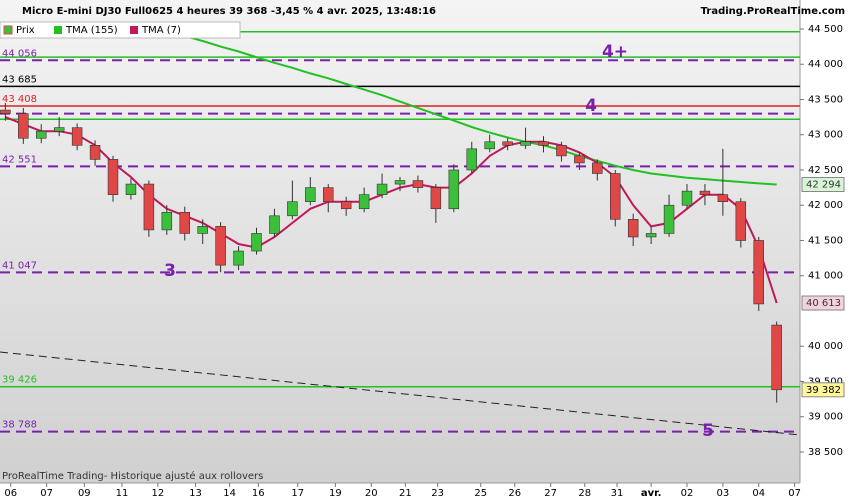 The image size is (850, 500). I want to click on x-tick-label: 19, so click(335, 493).